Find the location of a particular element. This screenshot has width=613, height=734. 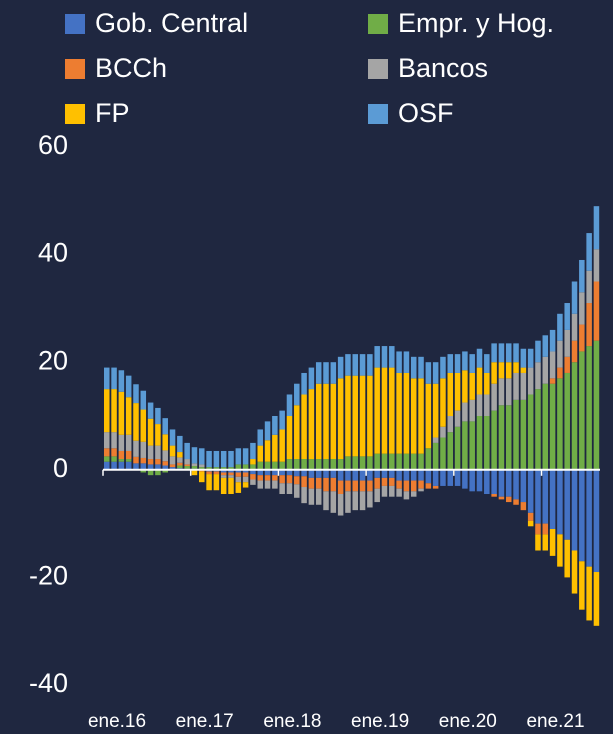

x-tick-label: ene.16 is located at coordinates (117, 721).